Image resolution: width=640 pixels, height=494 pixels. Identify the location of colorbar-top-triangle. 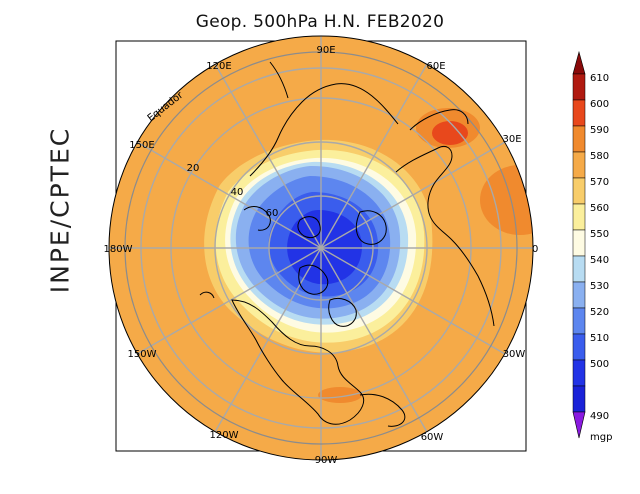
(579, 62).